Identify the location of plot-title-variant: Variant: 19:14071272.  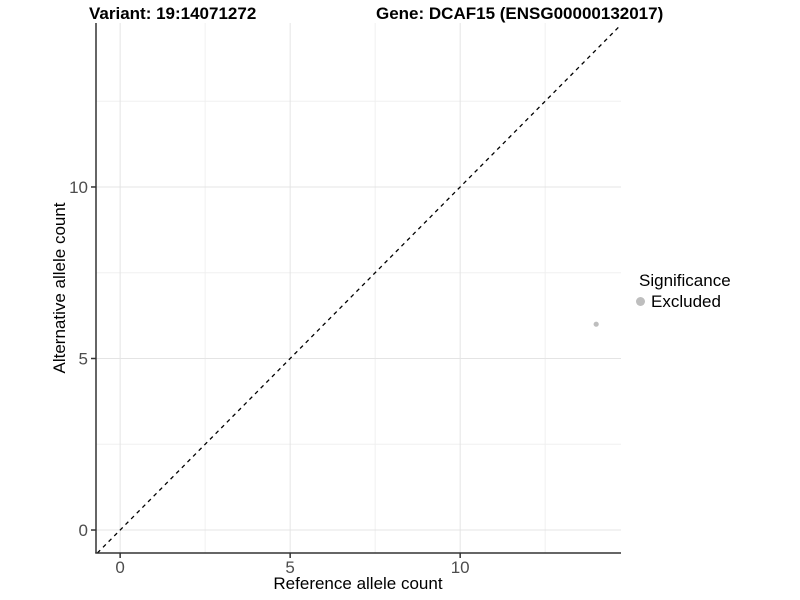
(173, 13).